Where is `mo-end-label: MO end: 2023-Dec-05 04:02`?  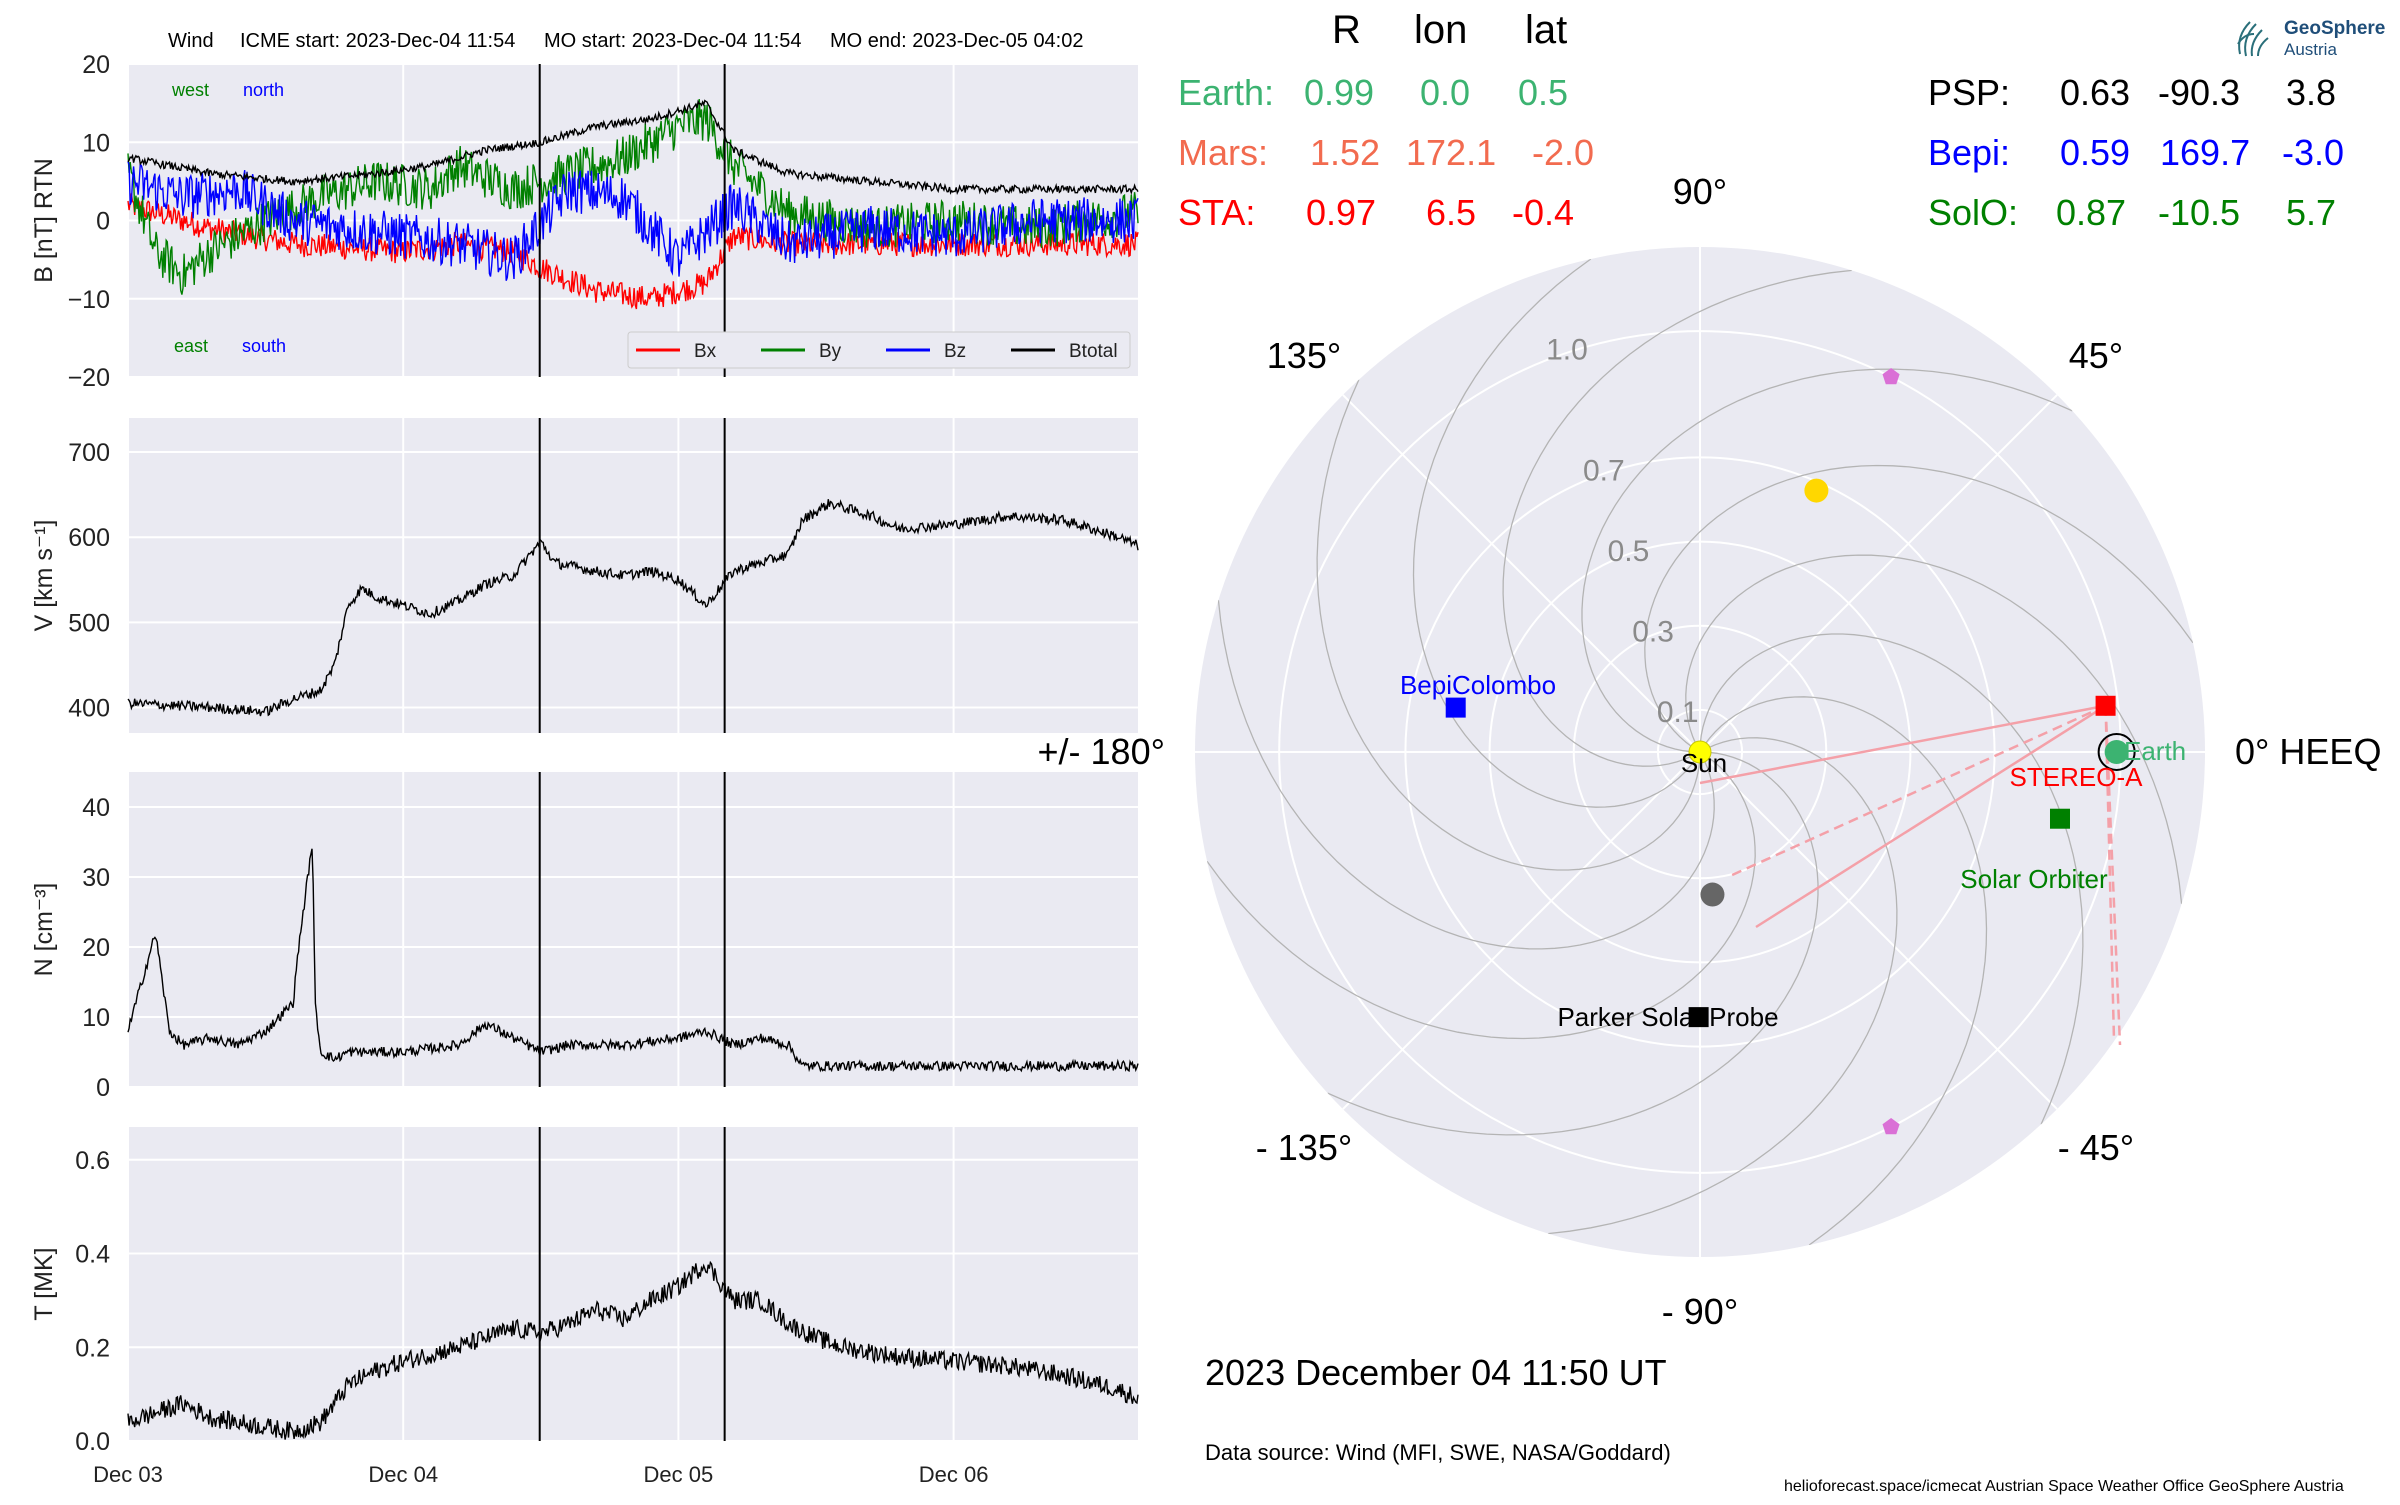 mo-end-label: MO end: 2023-Dec-05 04:02 is located at coordinates (957, 41).